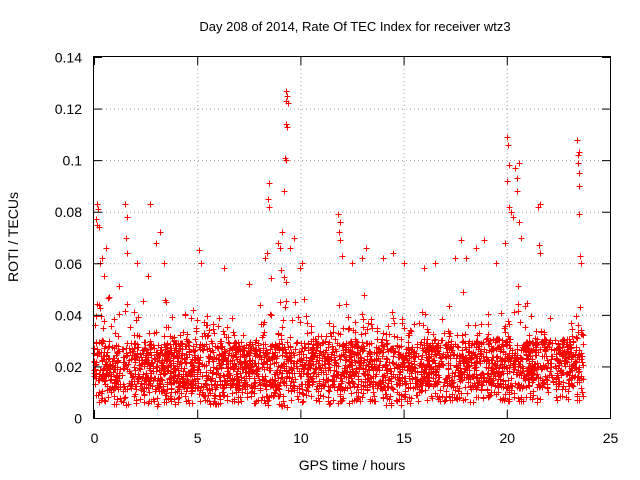 This screenshot has height=480, width=640. I want to click on x-axis-label: GPS time / hours, so click(352, 465).